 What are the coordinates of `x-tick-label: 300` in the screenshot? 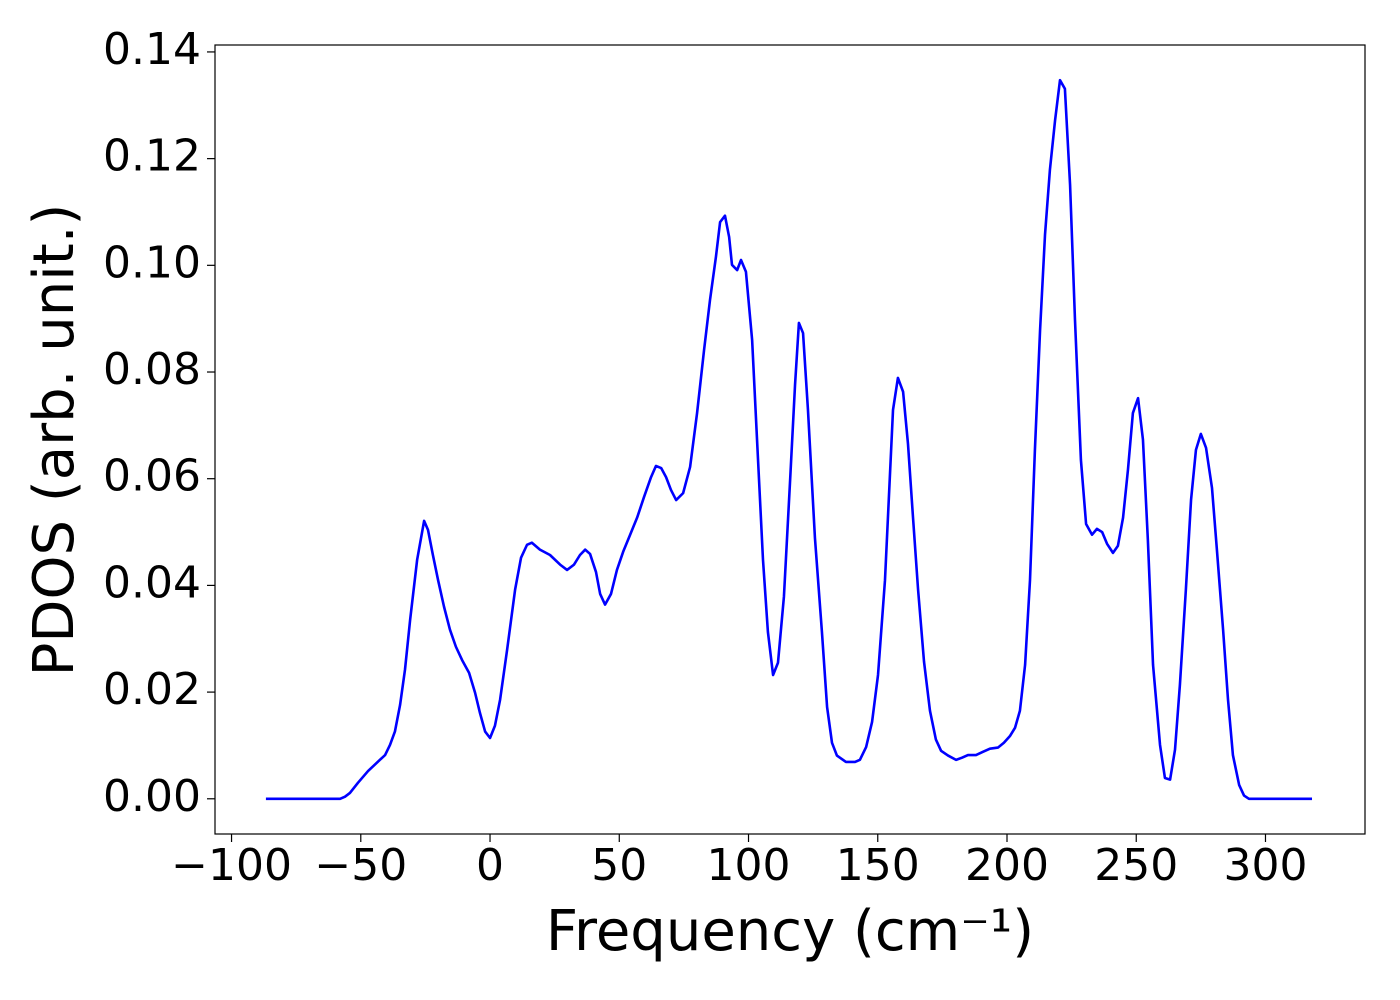 It's located at (1265, 865).